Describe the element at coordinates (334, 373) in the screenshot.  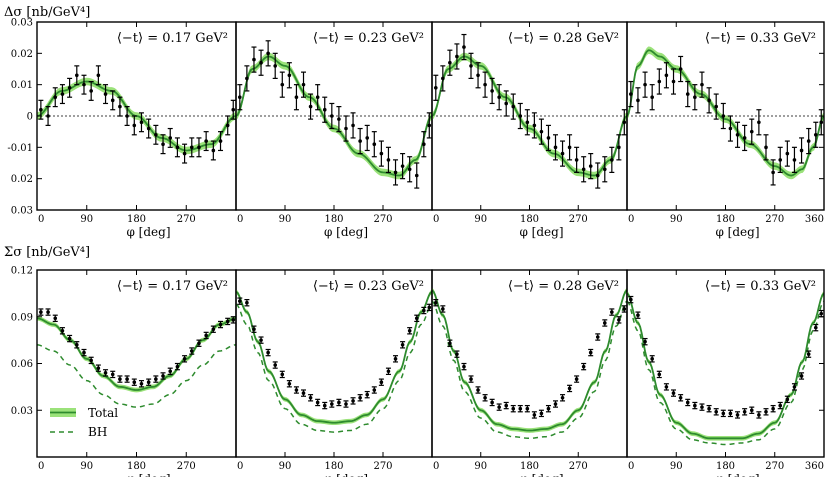
I see `panel-sum-2: 0 90 180 270 φ [deg] ⟨−t⟩ = 0.23 GeV²` at that location.